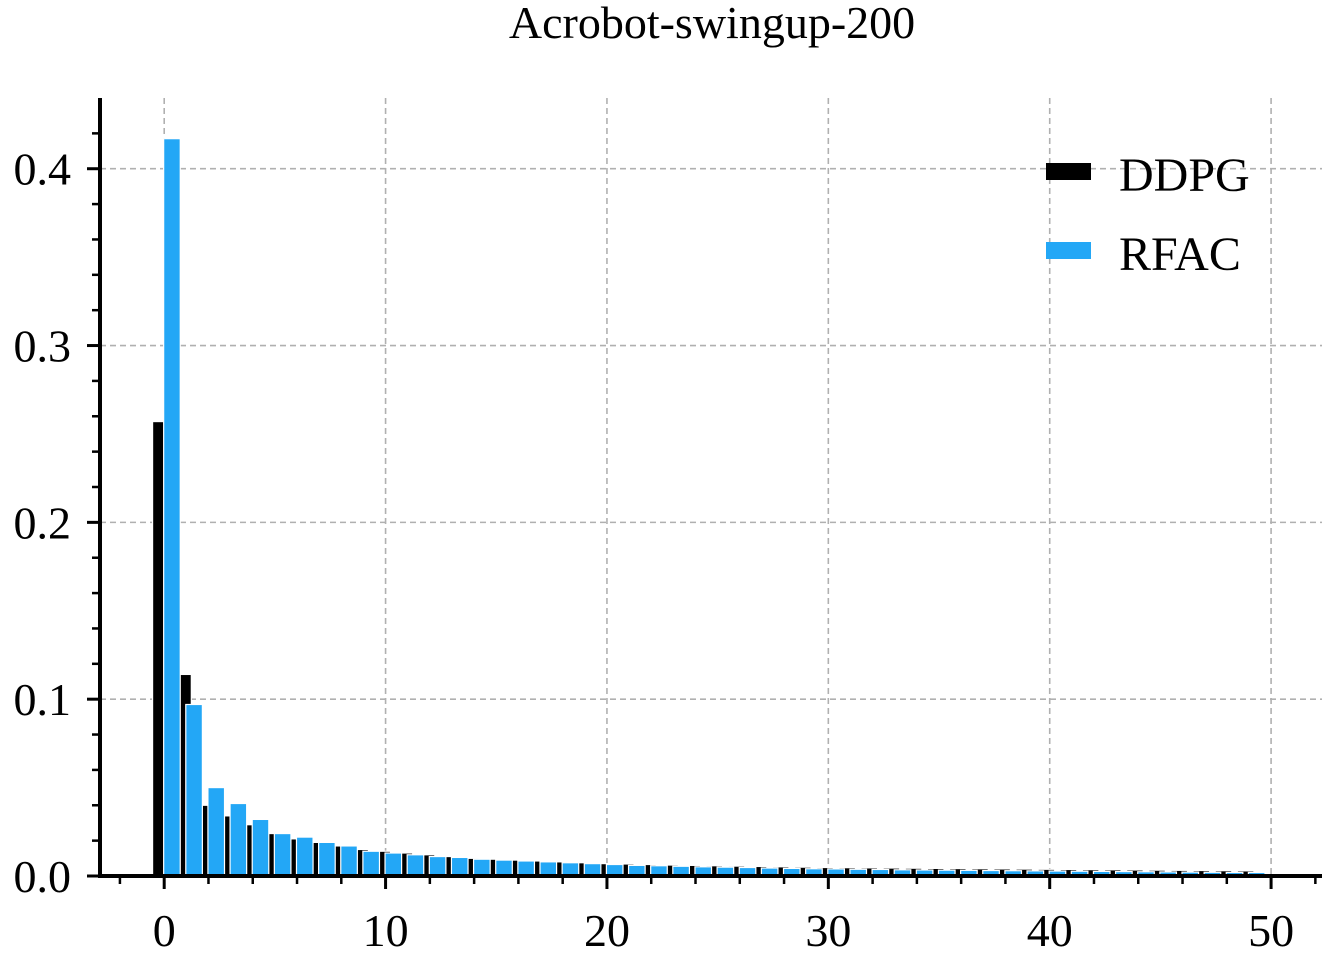 The height and width of the screenshot is (962, 1324). I want to click on y-tick-label-0.2: 0.2, so click(43, 522).